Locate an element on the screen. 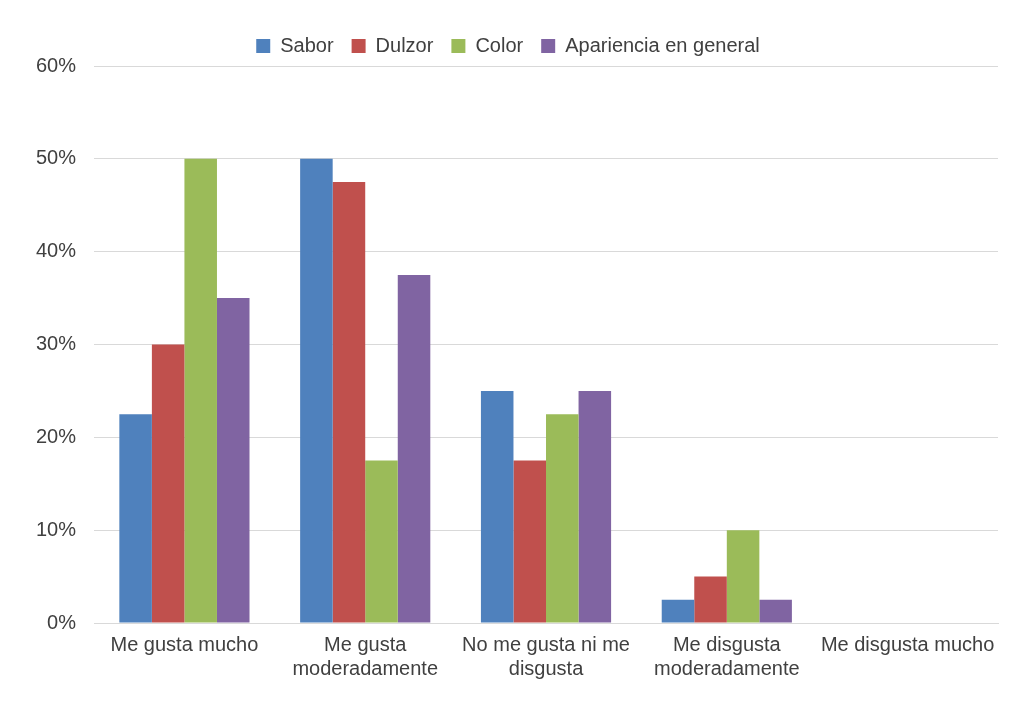  legend-label: Apariencia en general is located at coordinates (662, 44).